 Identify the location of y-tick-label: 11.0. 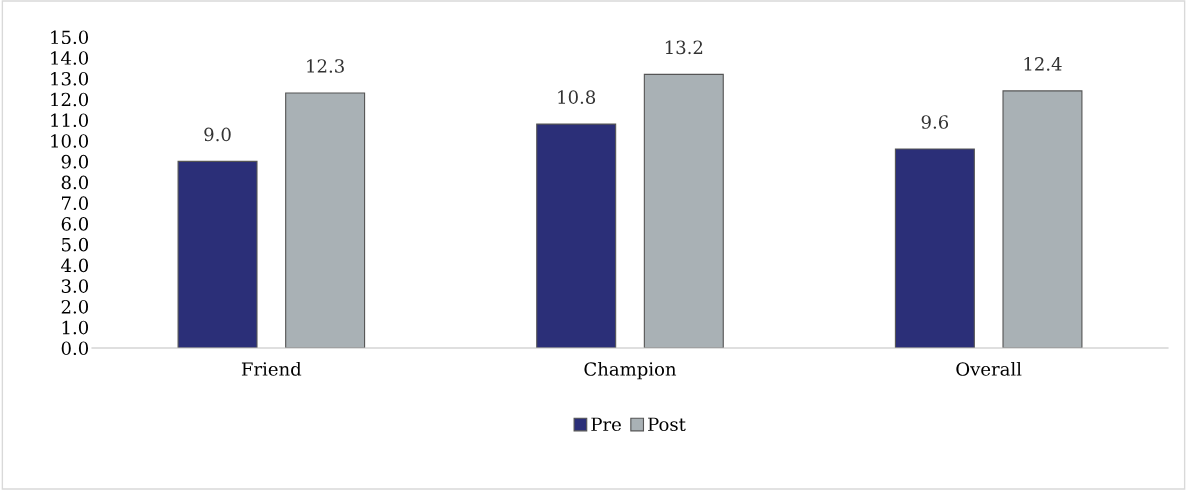
(70, 120).